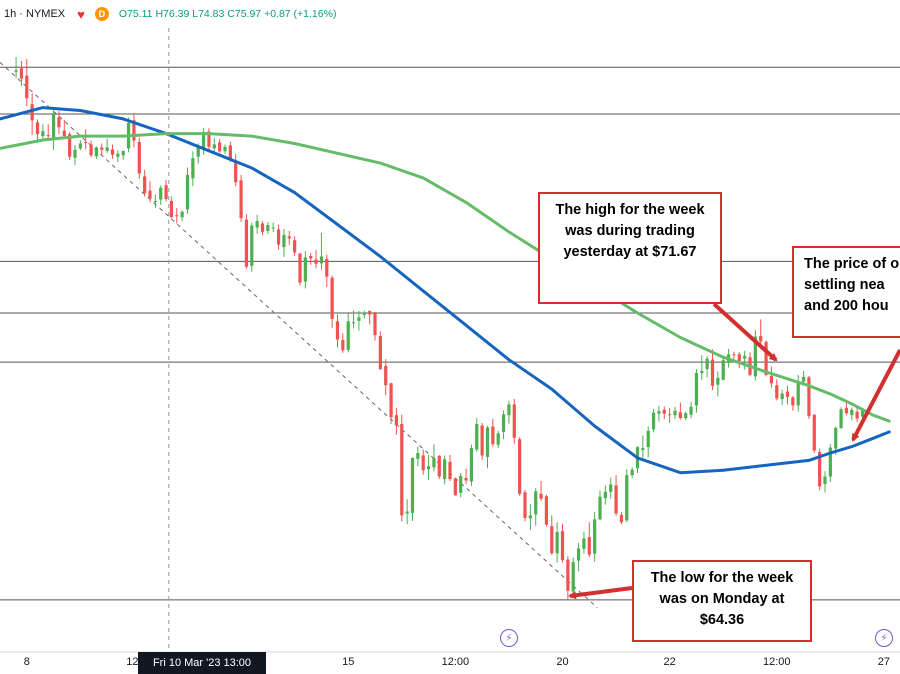  What do you see at coordinates (884, 662) in the screenshot?
I see `x-tick-label: 27` at bounding box center [884, 662].